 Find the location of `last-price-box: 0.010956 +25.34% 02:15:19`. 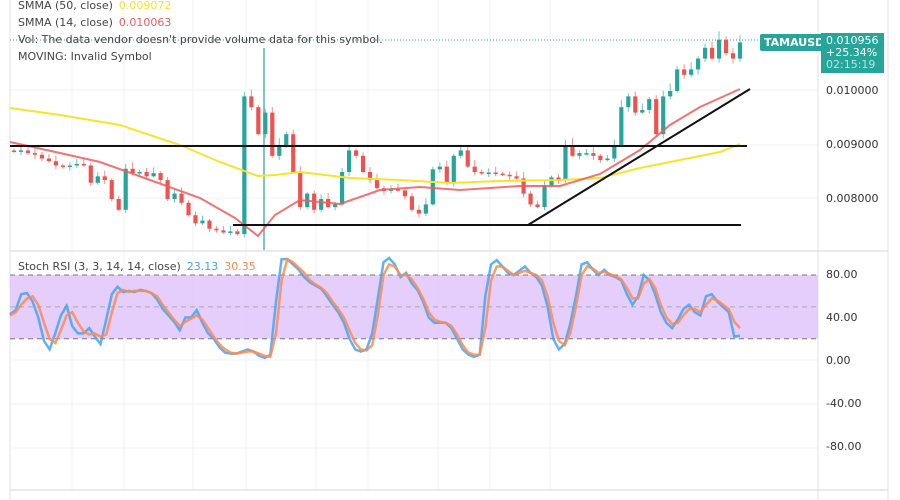

last-price-box: 0.010956 +25.34% 02:15:19 is located at coordinates (852, 53).